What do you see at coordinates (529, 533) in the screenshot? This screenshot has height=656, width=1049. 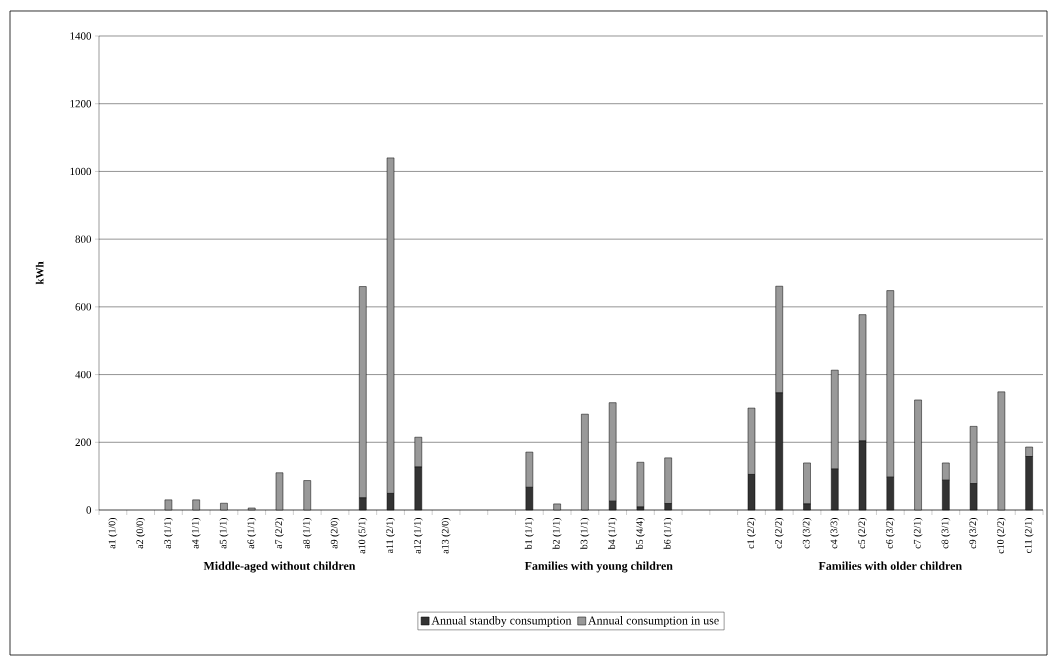 I see `x-tick-label: b1 (1/1)` at bounding box center [529, 533].